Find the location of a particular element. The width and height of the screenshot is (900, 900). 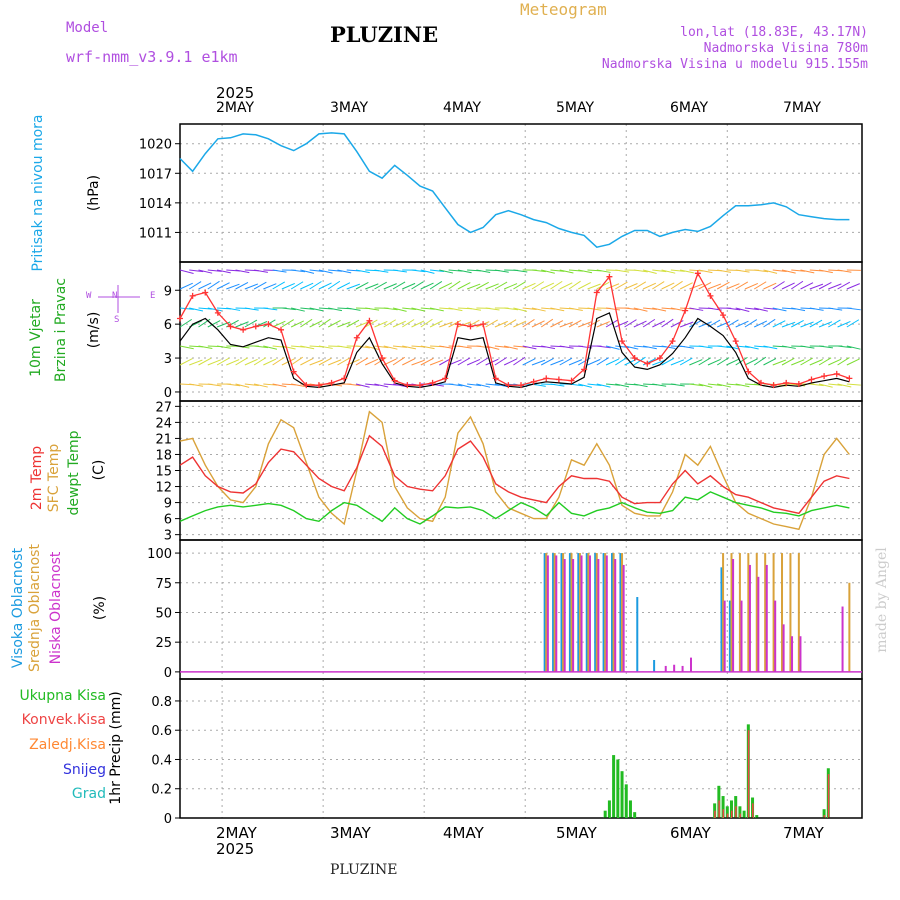

y-tick-label: 6 is located at coordinates (168, 520).